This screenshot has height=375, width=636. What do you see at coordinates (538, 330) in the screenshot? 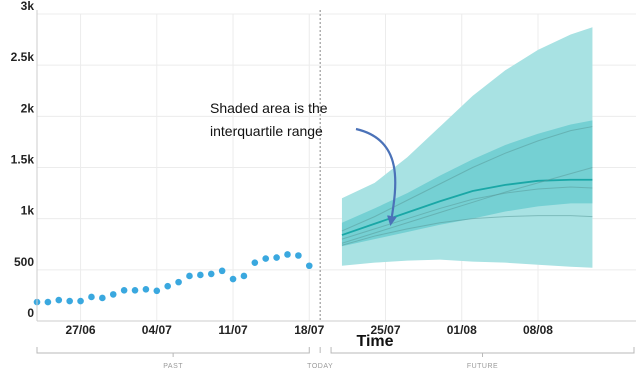
I see `x-tick-label-6: 08/08` at bounding box center [538, 330].